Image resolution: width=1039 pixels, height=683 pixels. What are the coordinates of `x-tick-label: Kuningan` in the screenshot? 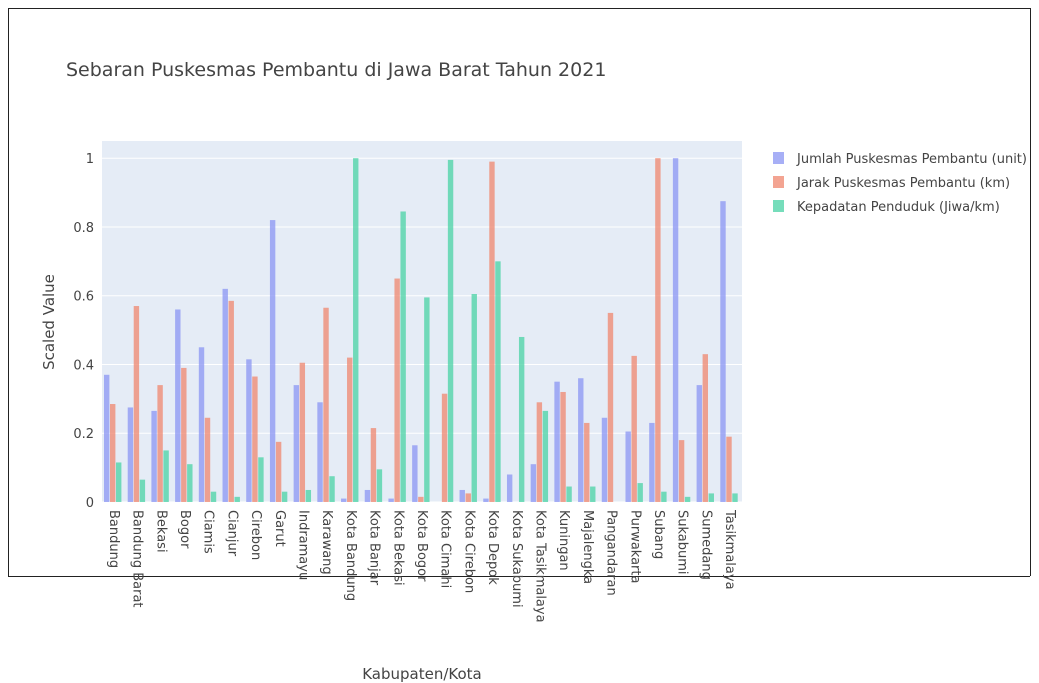 It's located at (563, 540).